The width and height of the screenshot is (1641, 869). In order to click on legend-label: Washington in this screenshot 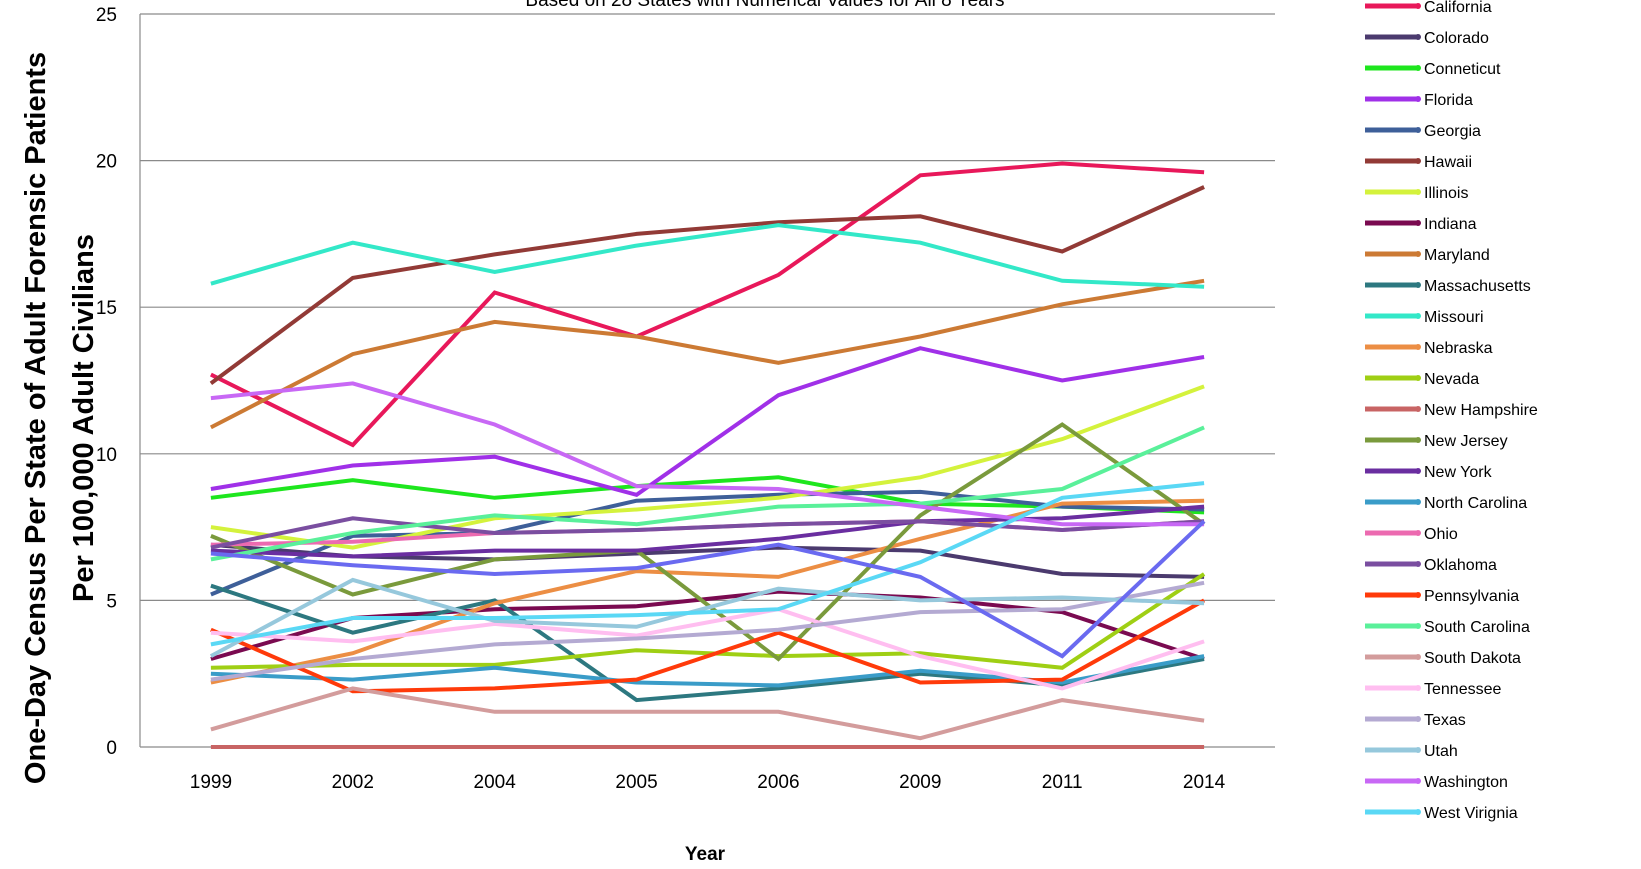, I will do `click(1466, 782)`.